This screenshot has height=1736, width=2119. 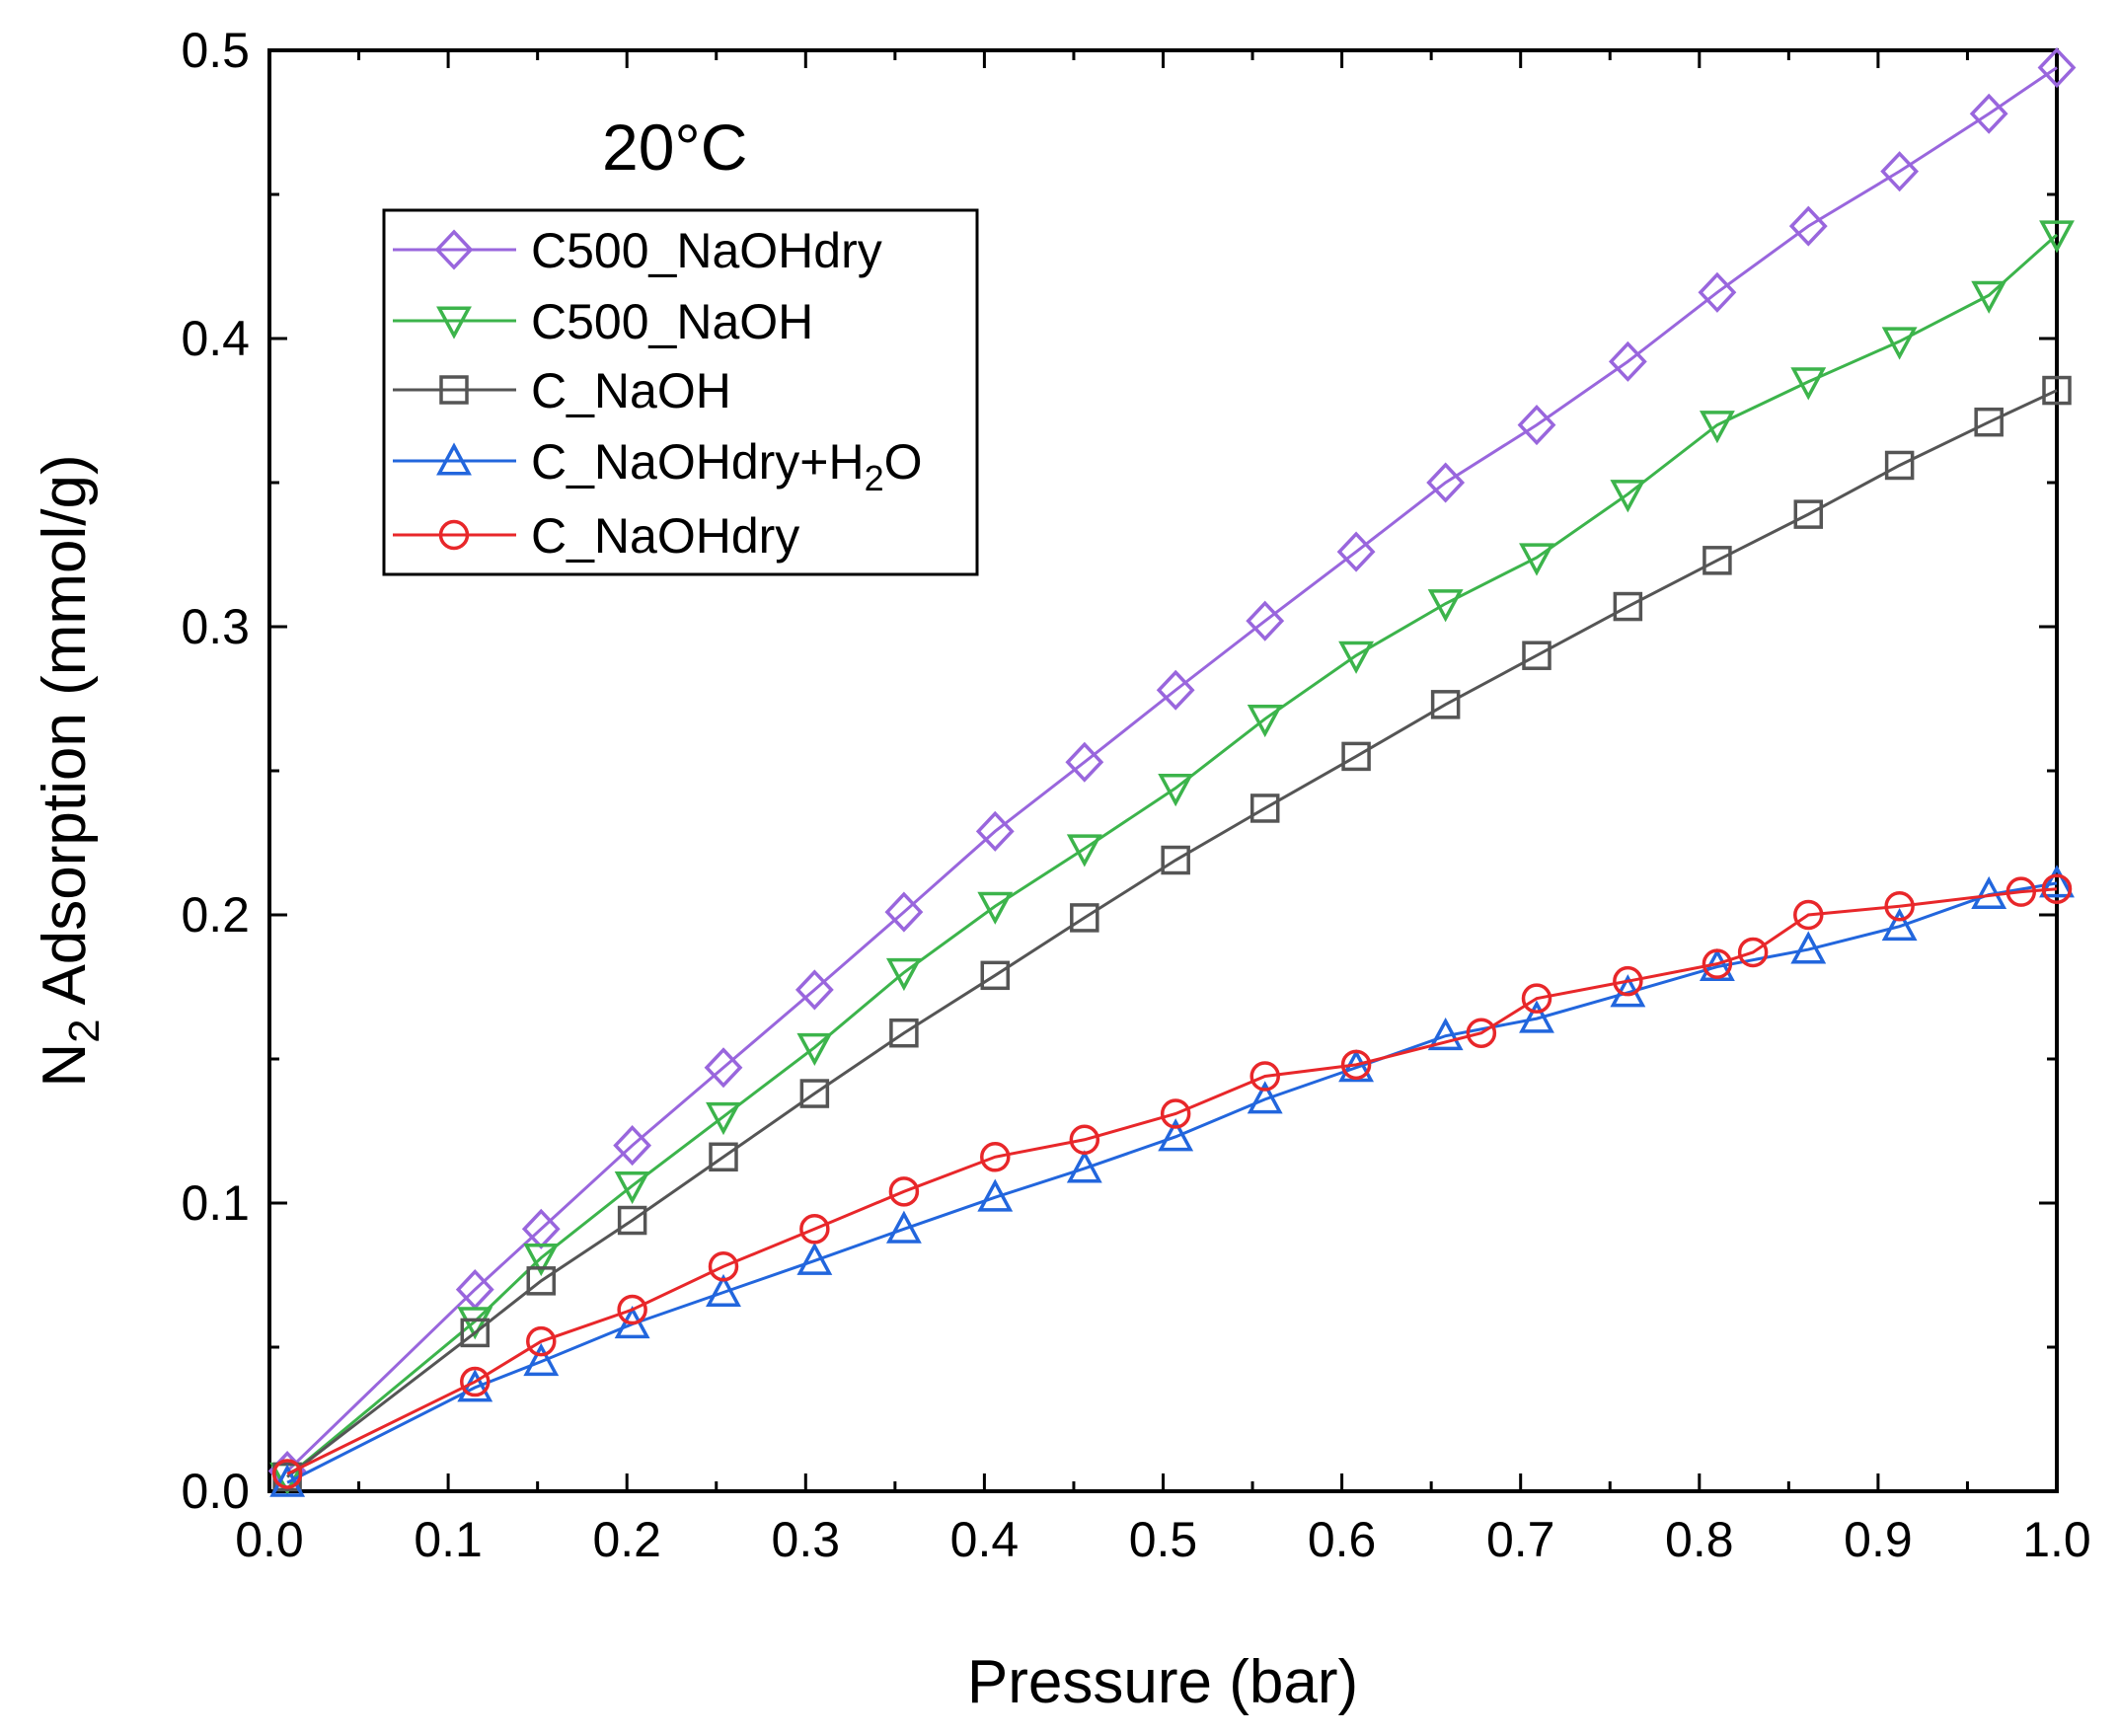 I want to click on legend-label: C500_NaOHdry, so click(x=706, y=250).